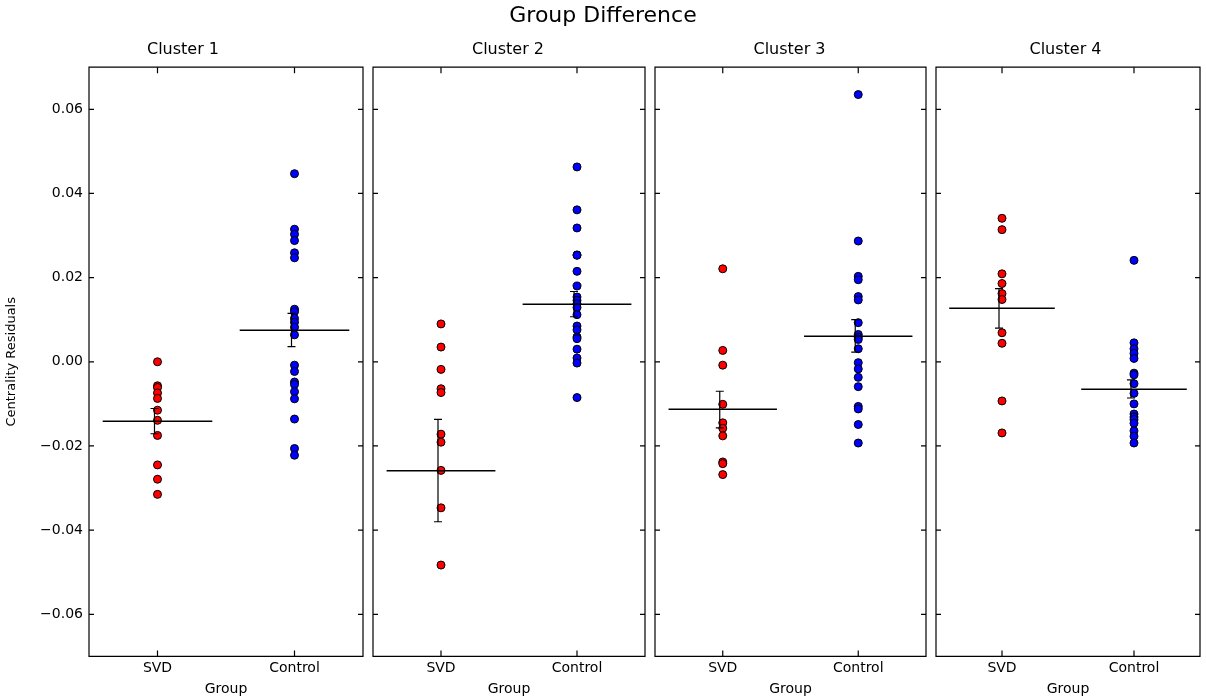 The image size is (1206, 700). I want to click on text: Group Difference, so click(603, 14).